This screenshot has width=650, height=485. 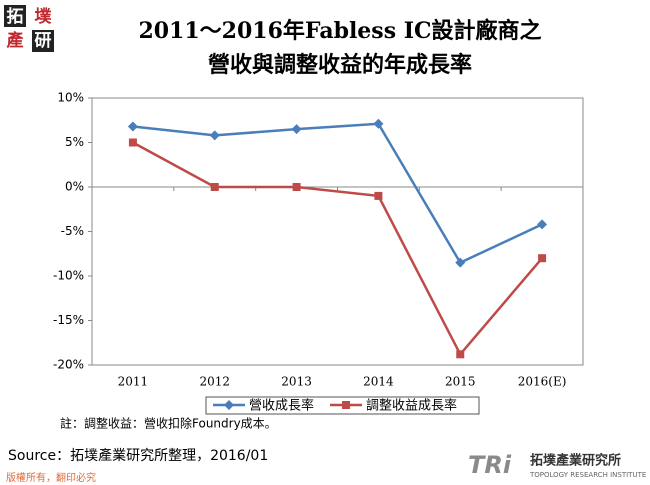 What do you see at coordinates (378, 382) in the screenshot?
I see `x-tick-label: 2014` at bounding box center [378, 382].